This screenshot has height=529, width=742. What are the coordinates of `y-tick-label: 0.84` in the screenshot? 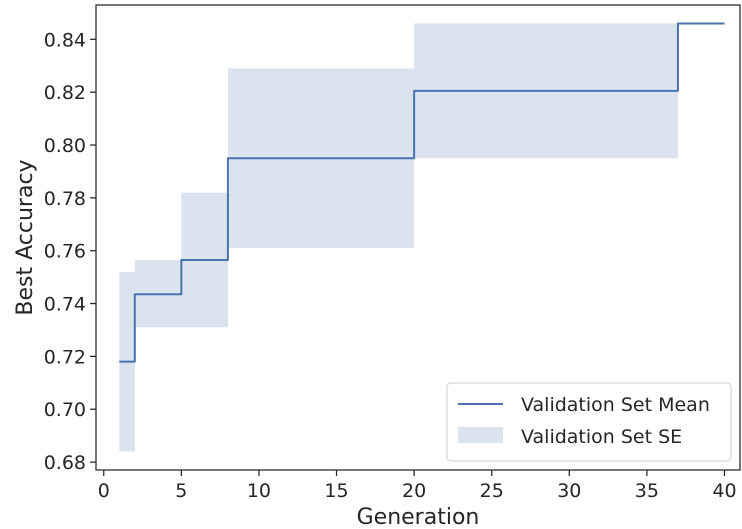 It's located at (65, 40).